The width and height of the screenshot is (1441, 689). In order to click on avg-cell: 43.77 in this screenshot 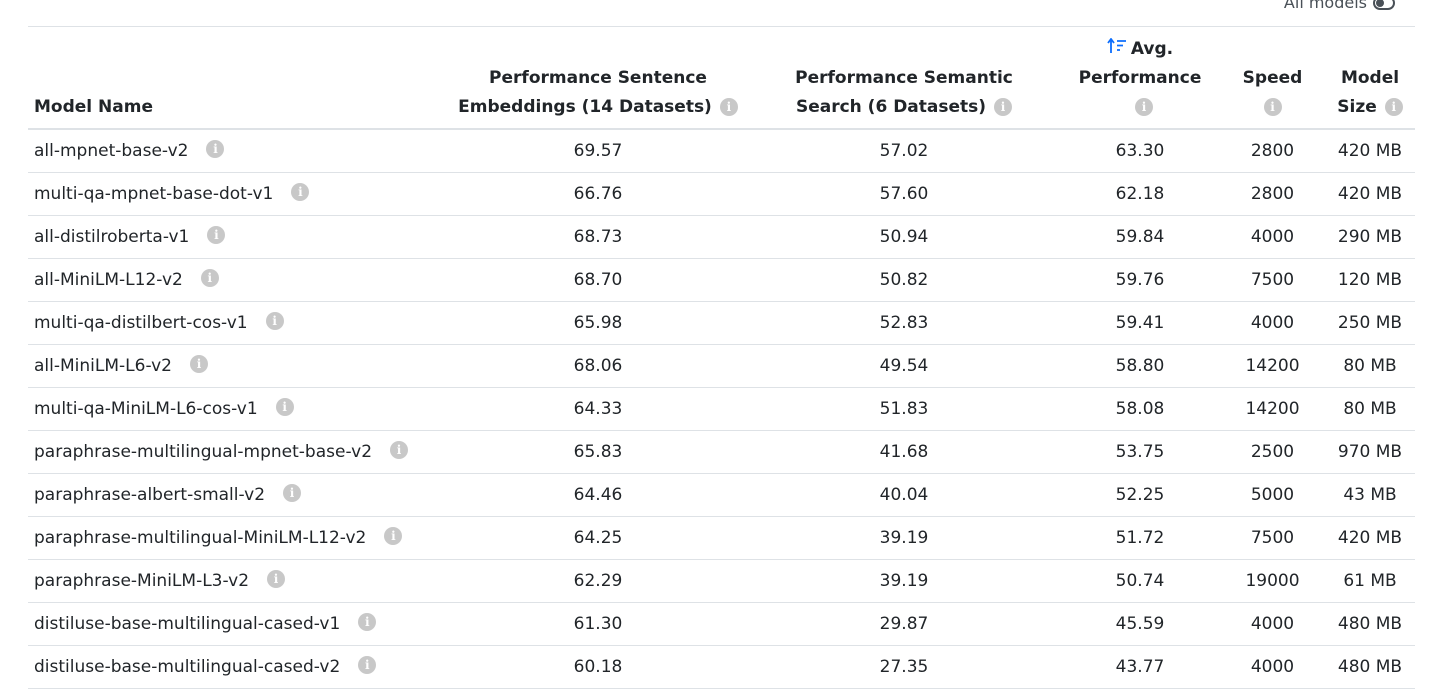, I will do `click(1140, 666)`.